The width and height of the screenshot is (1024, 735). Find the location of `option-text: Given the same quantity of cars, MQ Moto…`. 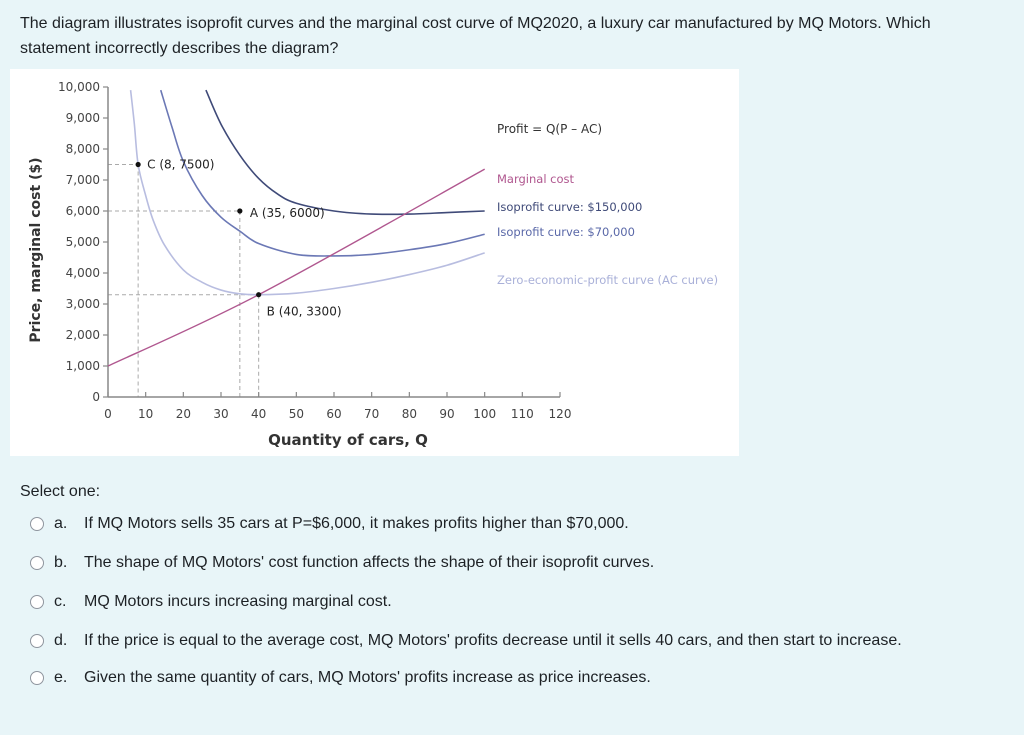

option-text: Given the same quantity of cars, MQ Moto… is located at coordinates (367, 677).